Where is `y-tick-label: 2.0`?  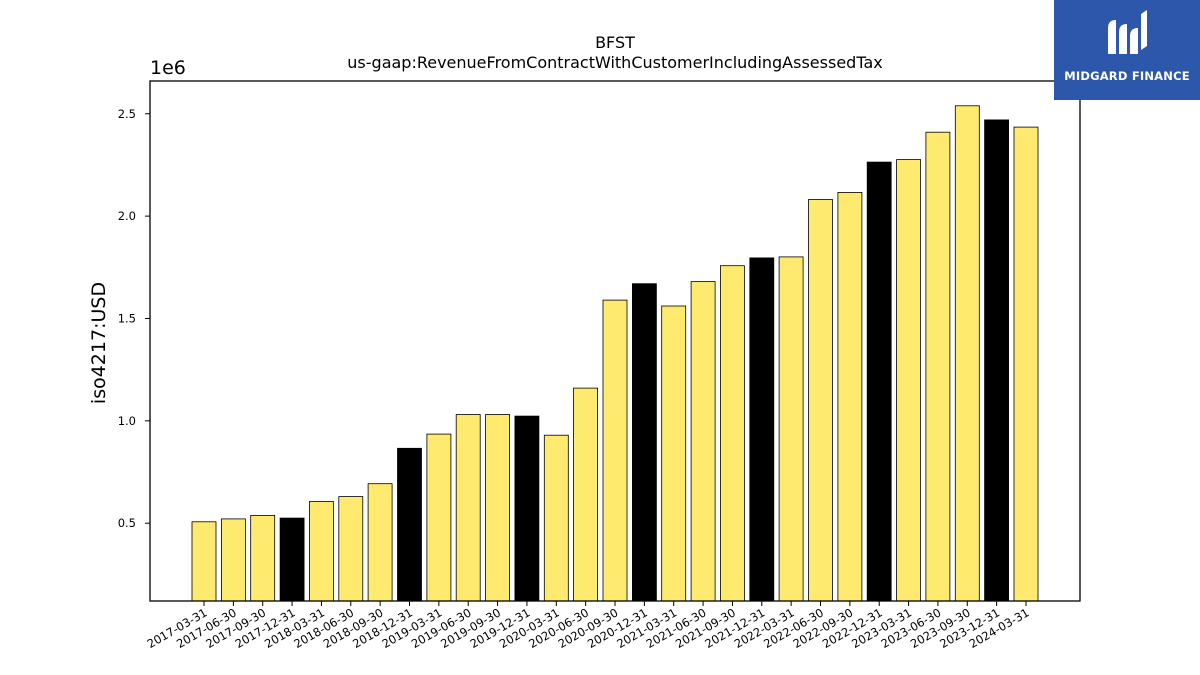
y-tick-label: 2.0 is located at coordinates (127, 216).